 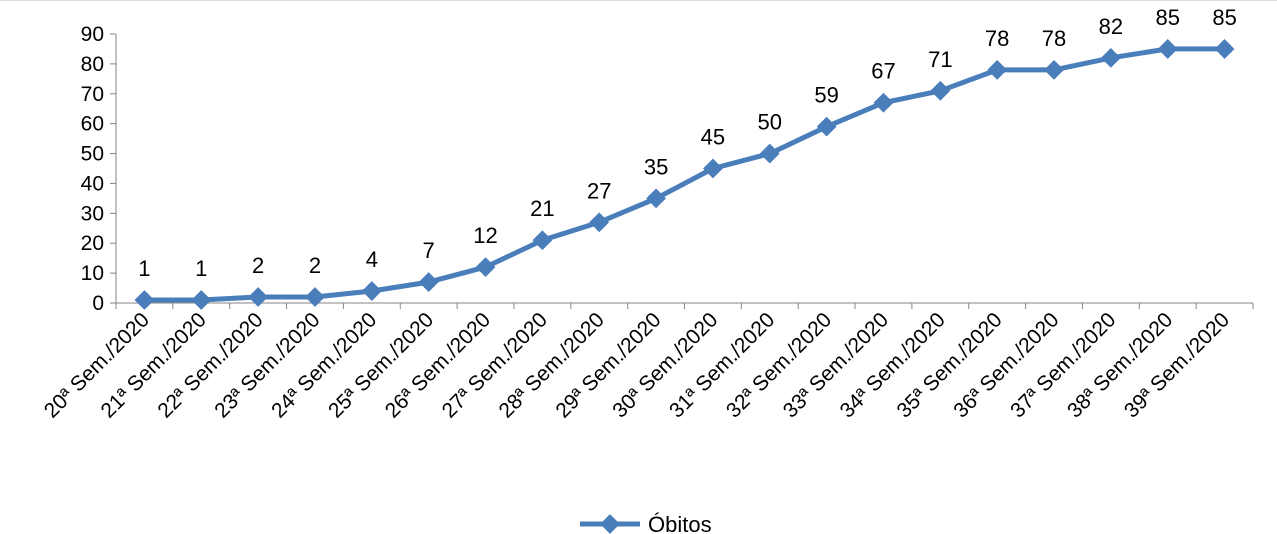 What do you see at coordinates (485, 235) in the screenshot?
I see `data-label: 12` at bounding box center [485, 235].